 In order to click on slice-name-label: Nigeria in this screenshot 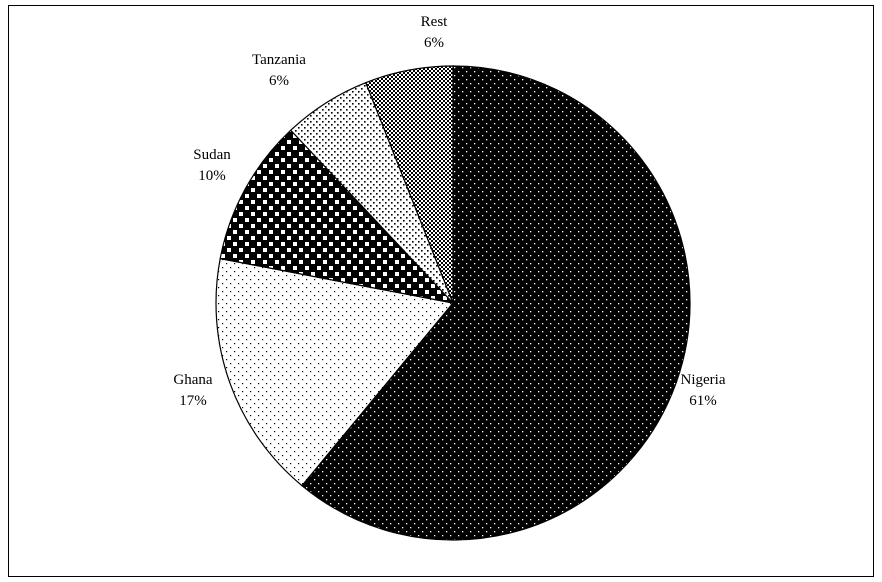, I will do `click(703, 380)`.